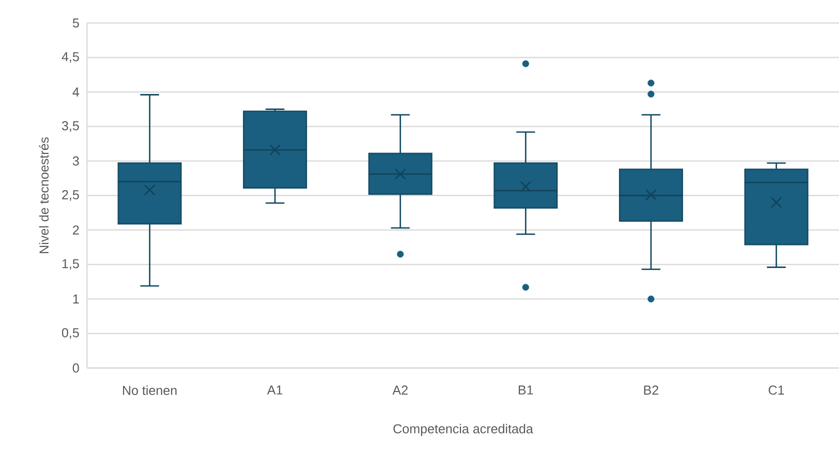 This screenshot has height=455, width=839. What do you see at coordinates (400, 390) in the screenshot?
I see `x-tick-label: A2` at bounding box center [400, 390].